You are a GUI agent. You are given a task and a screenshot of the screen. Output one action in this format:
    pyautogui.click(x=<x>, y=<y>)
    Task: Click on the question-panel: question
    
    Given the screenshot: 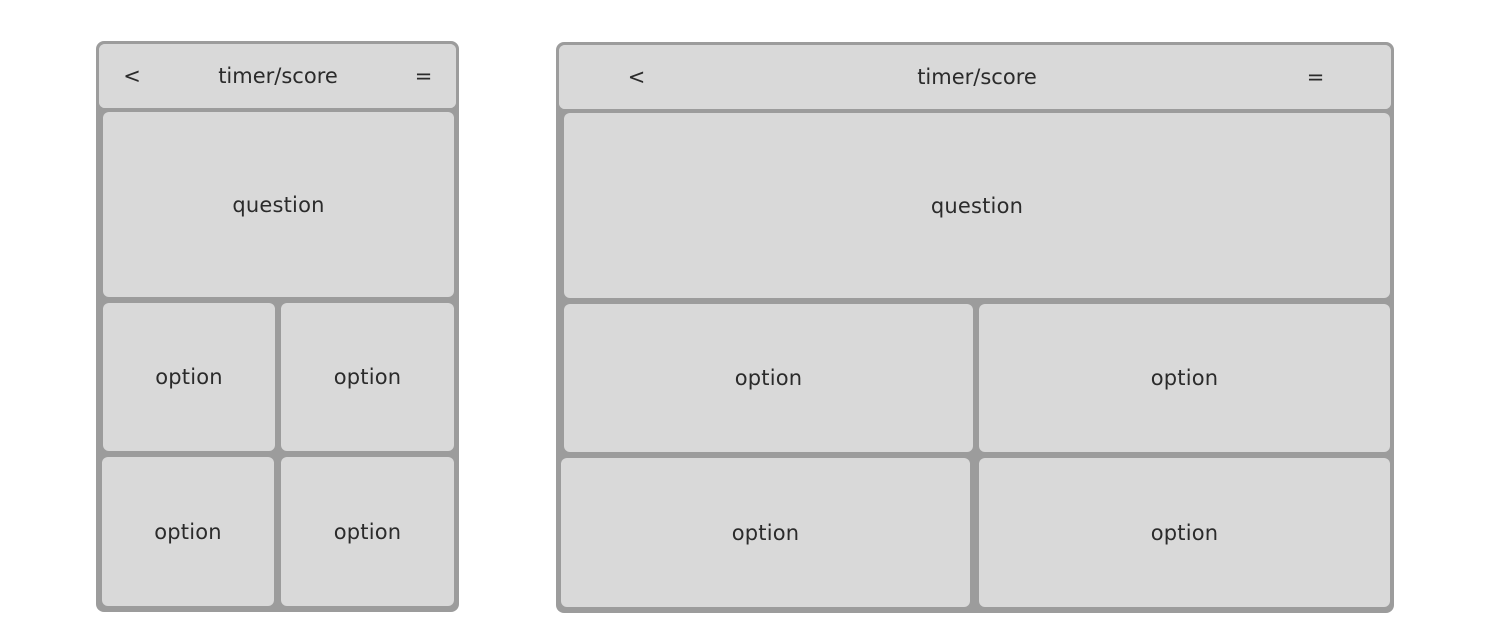 What is the action you would take?
    pyautogui.click(x=278, y=204)
    